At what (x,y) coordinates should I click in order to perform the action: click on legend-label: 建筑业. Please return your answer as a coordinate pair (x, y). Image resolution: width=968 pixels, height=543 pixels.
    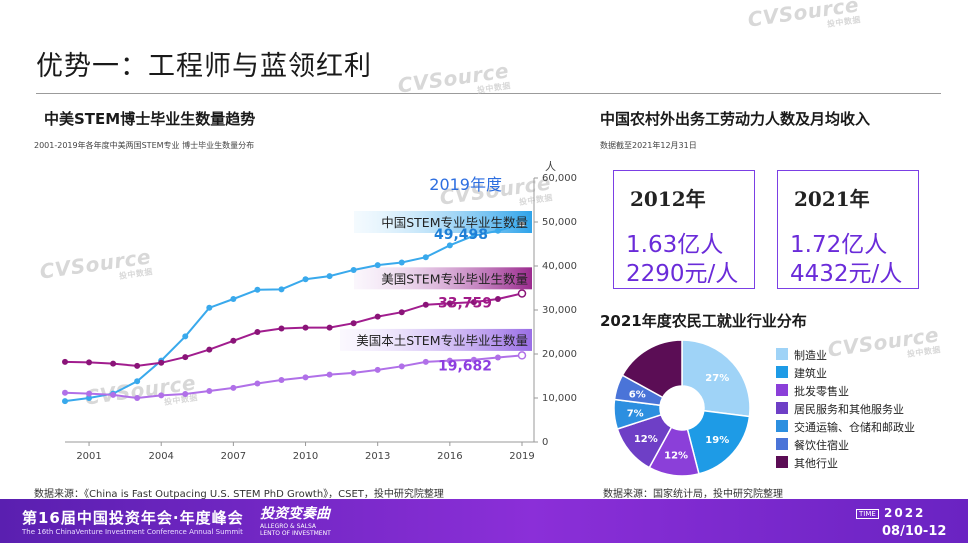
    Looking at the image, I should click on (810, 373).